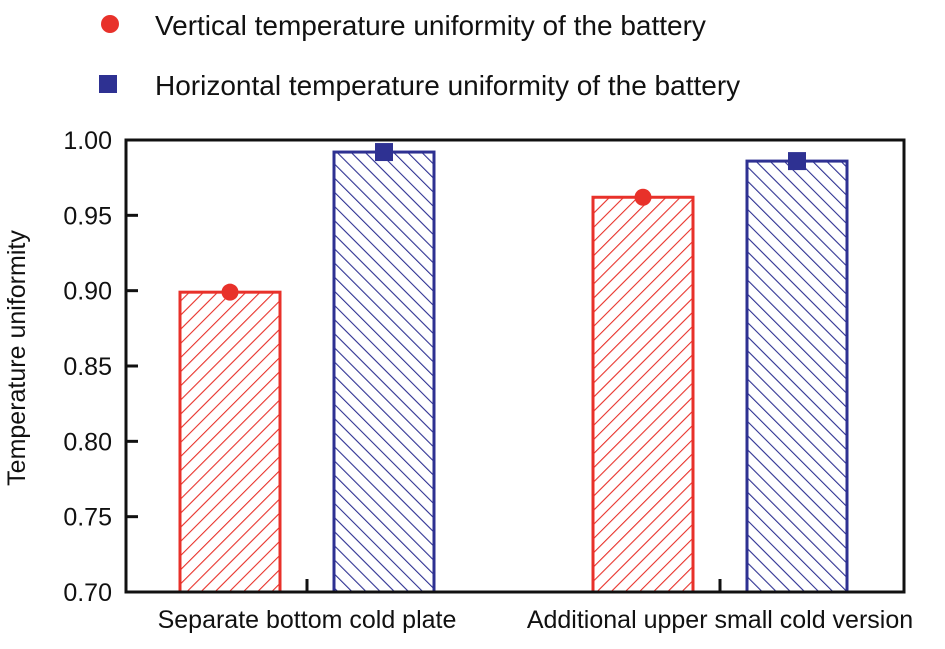 The image size is (945, 649). What do you see at coordinates (307, 620) in the screenshot?
I see `x-category-label: Separate bottom cold plate` at bounding box center [307, 620].